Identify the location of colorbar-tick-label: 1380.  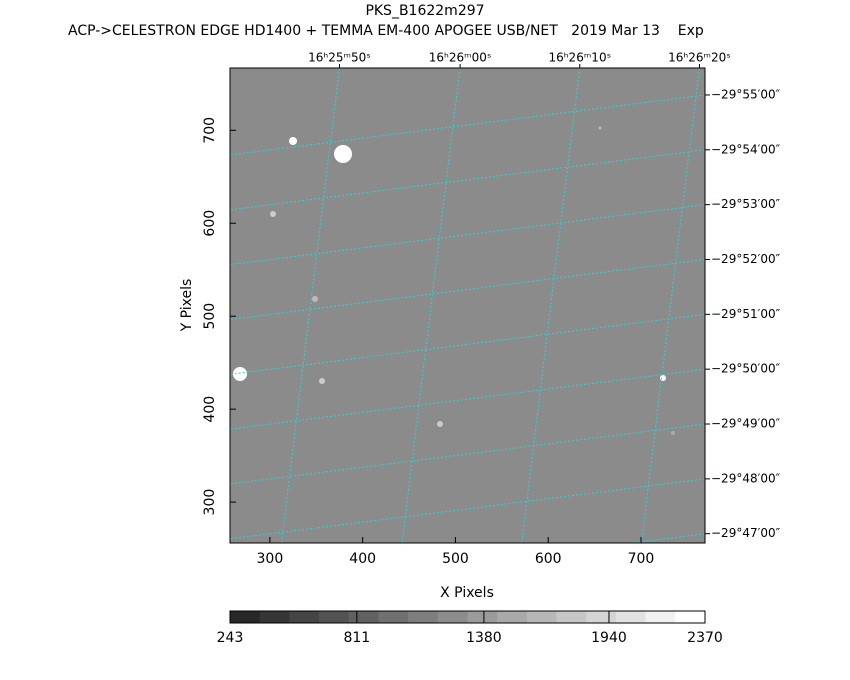
(484, 638).